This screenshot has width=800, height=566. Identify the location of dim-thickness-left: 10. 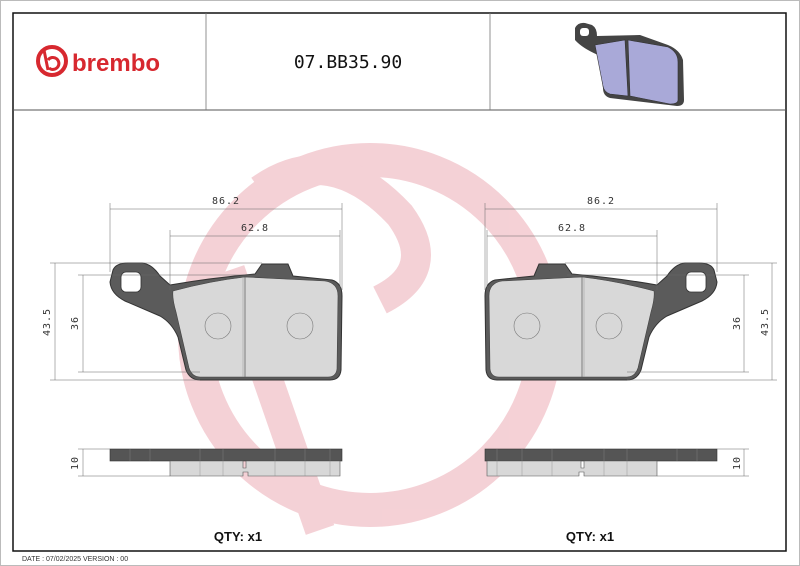
(75, 463).